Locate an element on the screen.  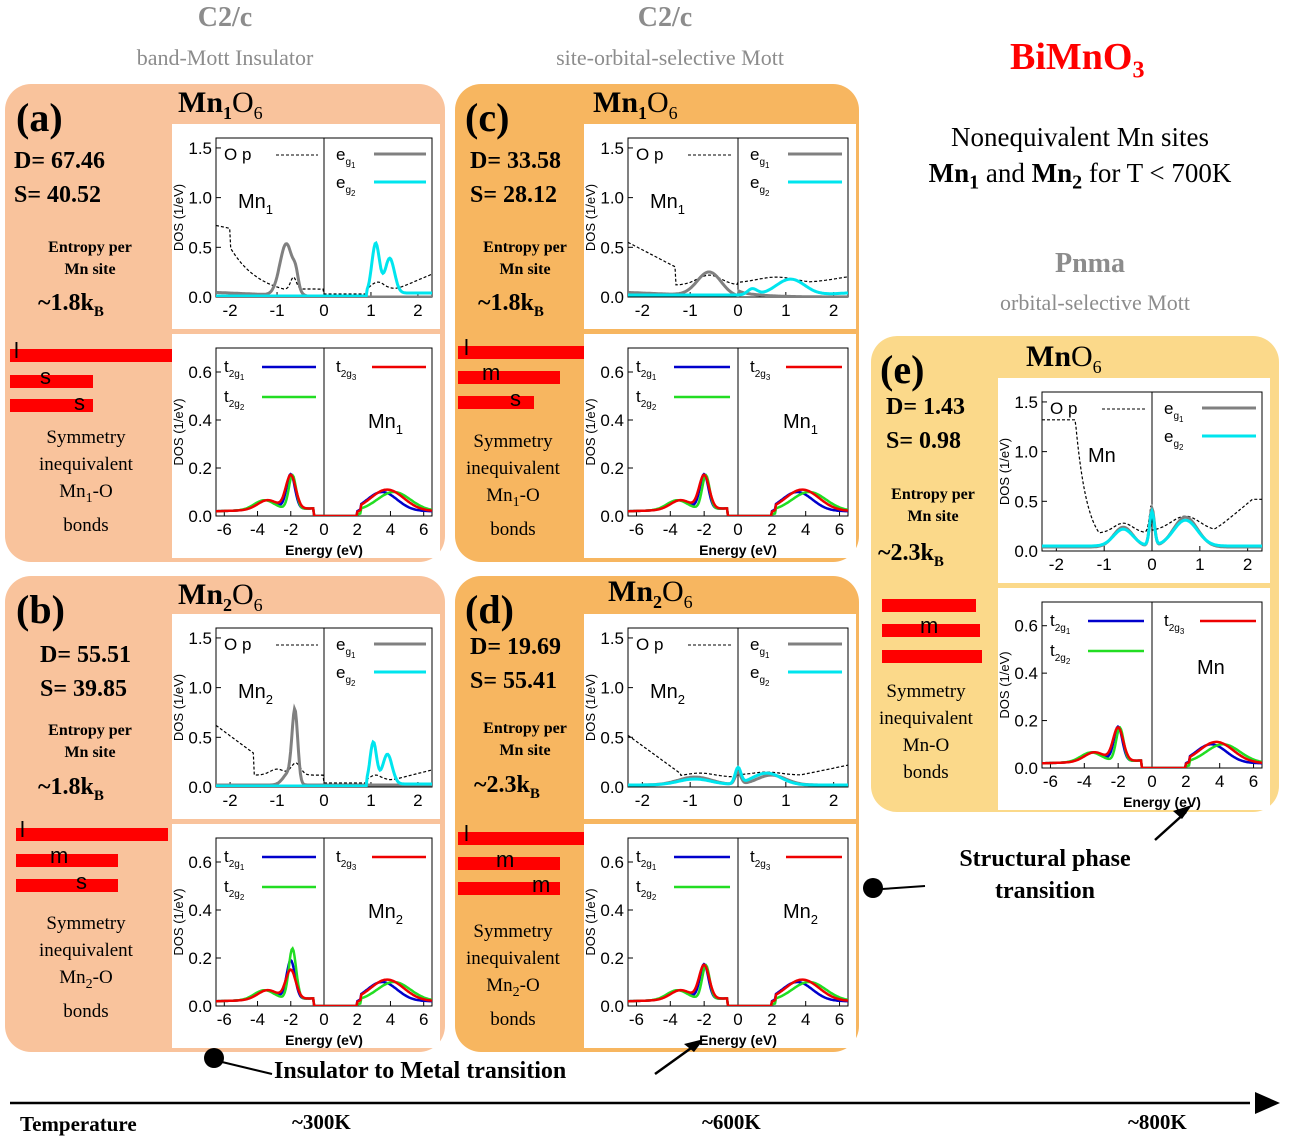
panel-b-kb: ~1.8kB is located at coordinates (71, 789).